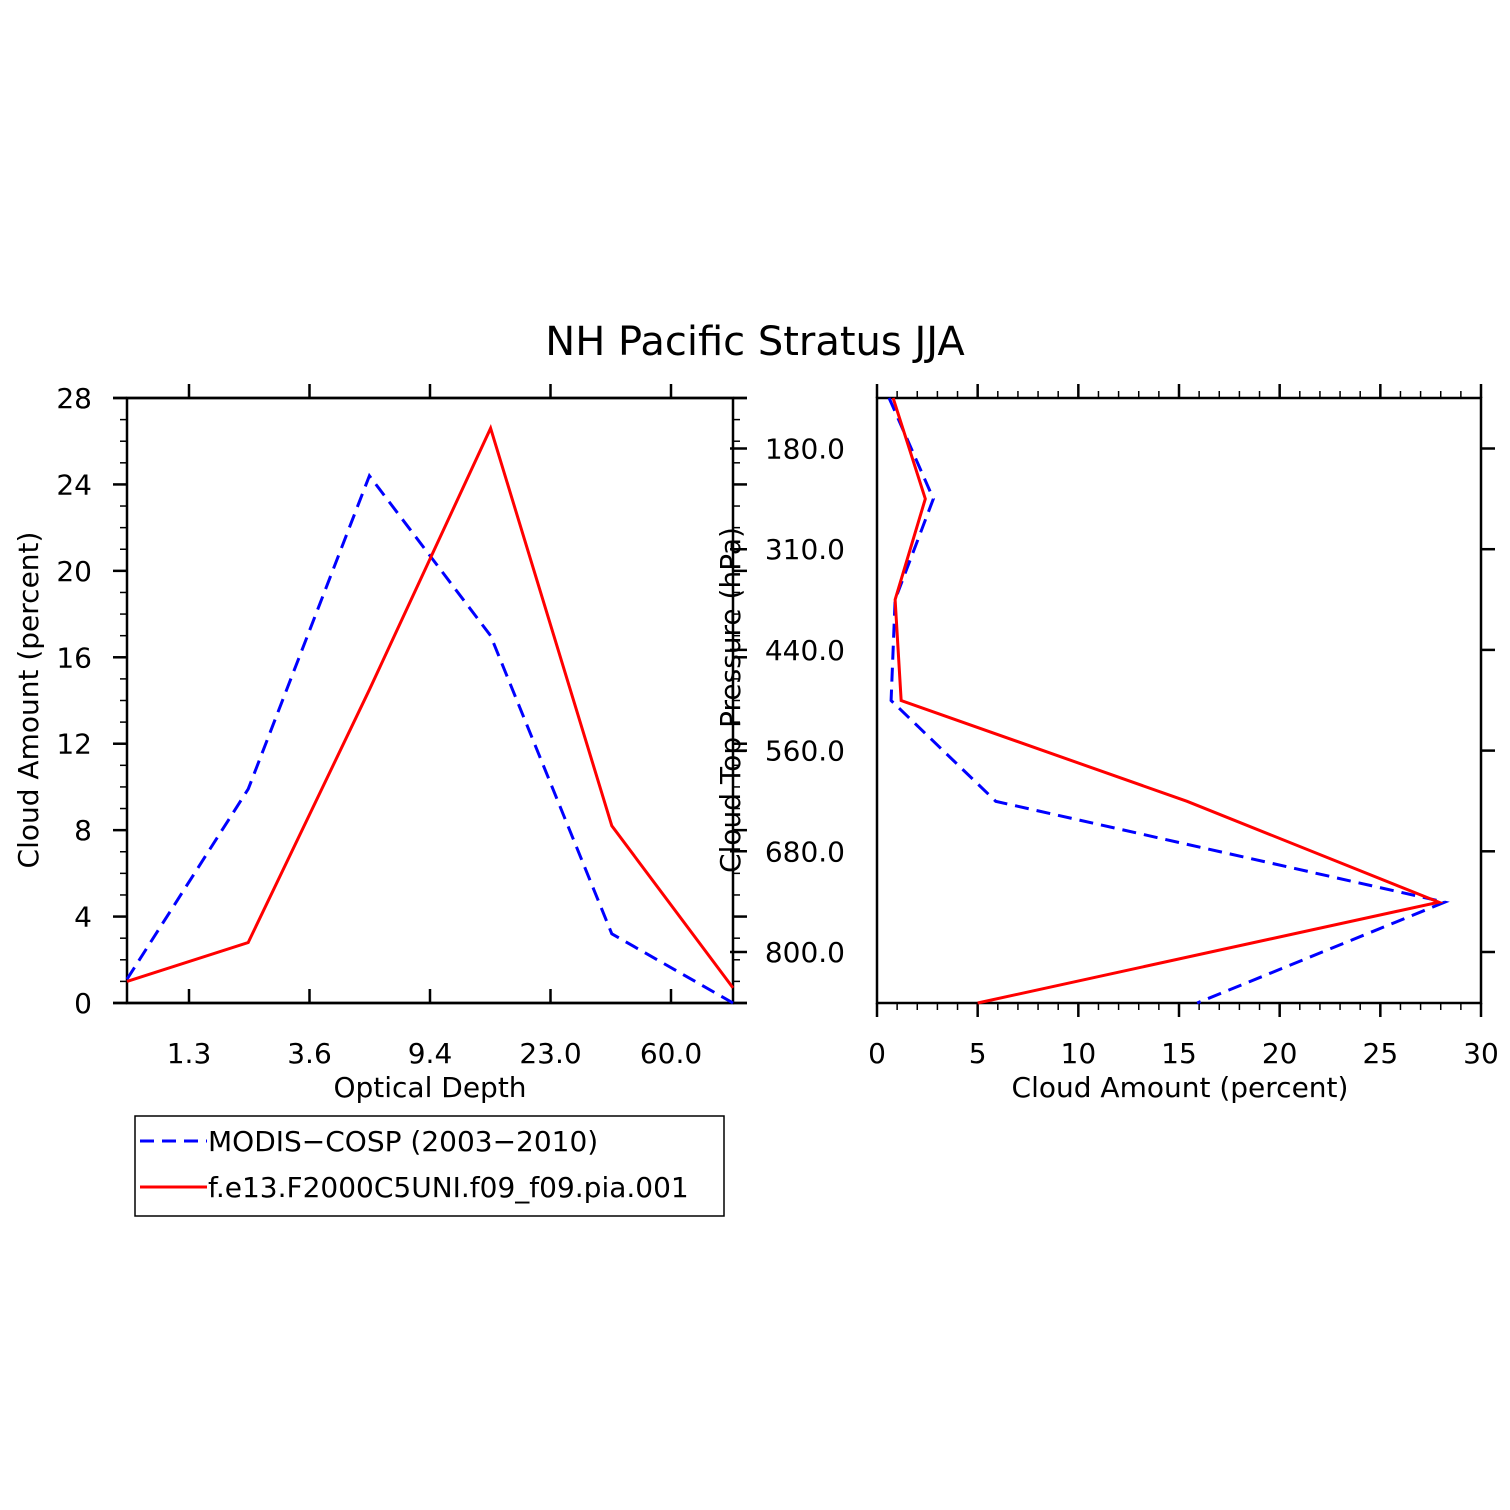 The height and width of the screenshot is (1510, 1510). What do you see at coordinates (309, 1053) in the screenshot?
I see `x-tick-label: 3.6` at bounding box center [309, 1053].